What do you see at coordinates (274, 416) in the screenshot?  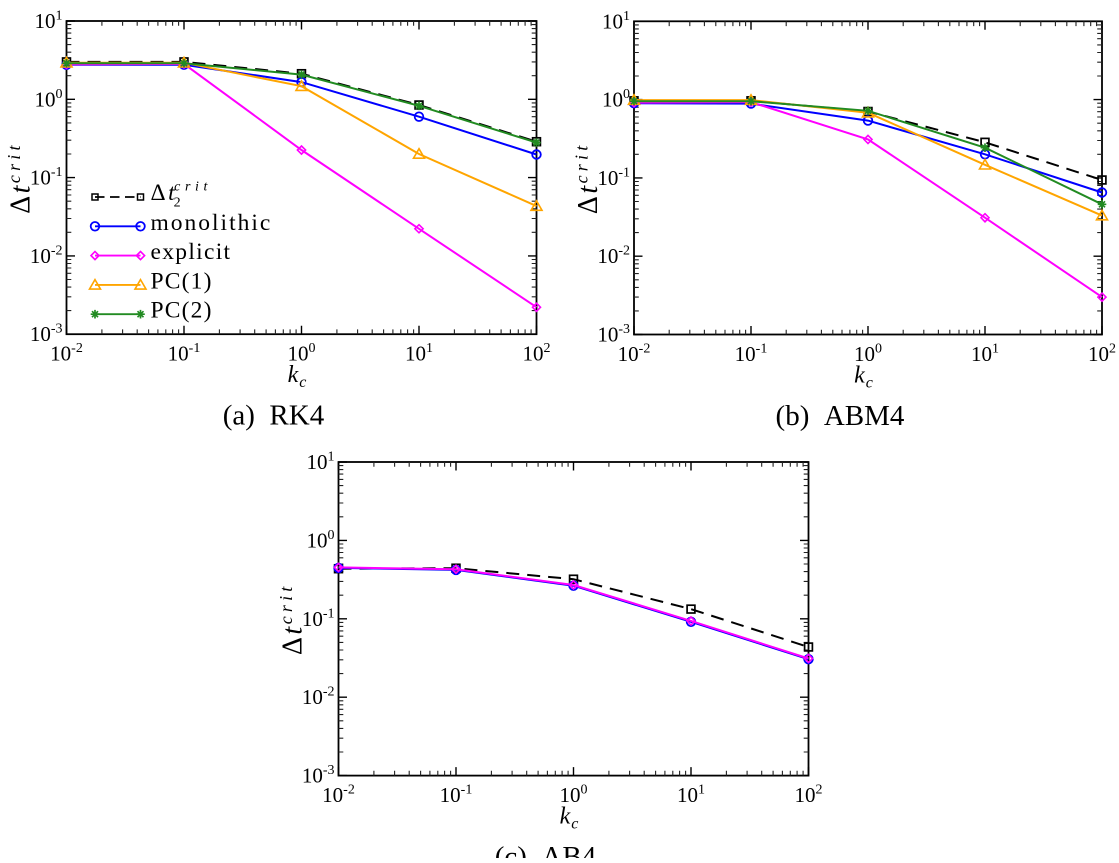 I see `svg-text: (a) RK4` at bounding box center [274, 416].